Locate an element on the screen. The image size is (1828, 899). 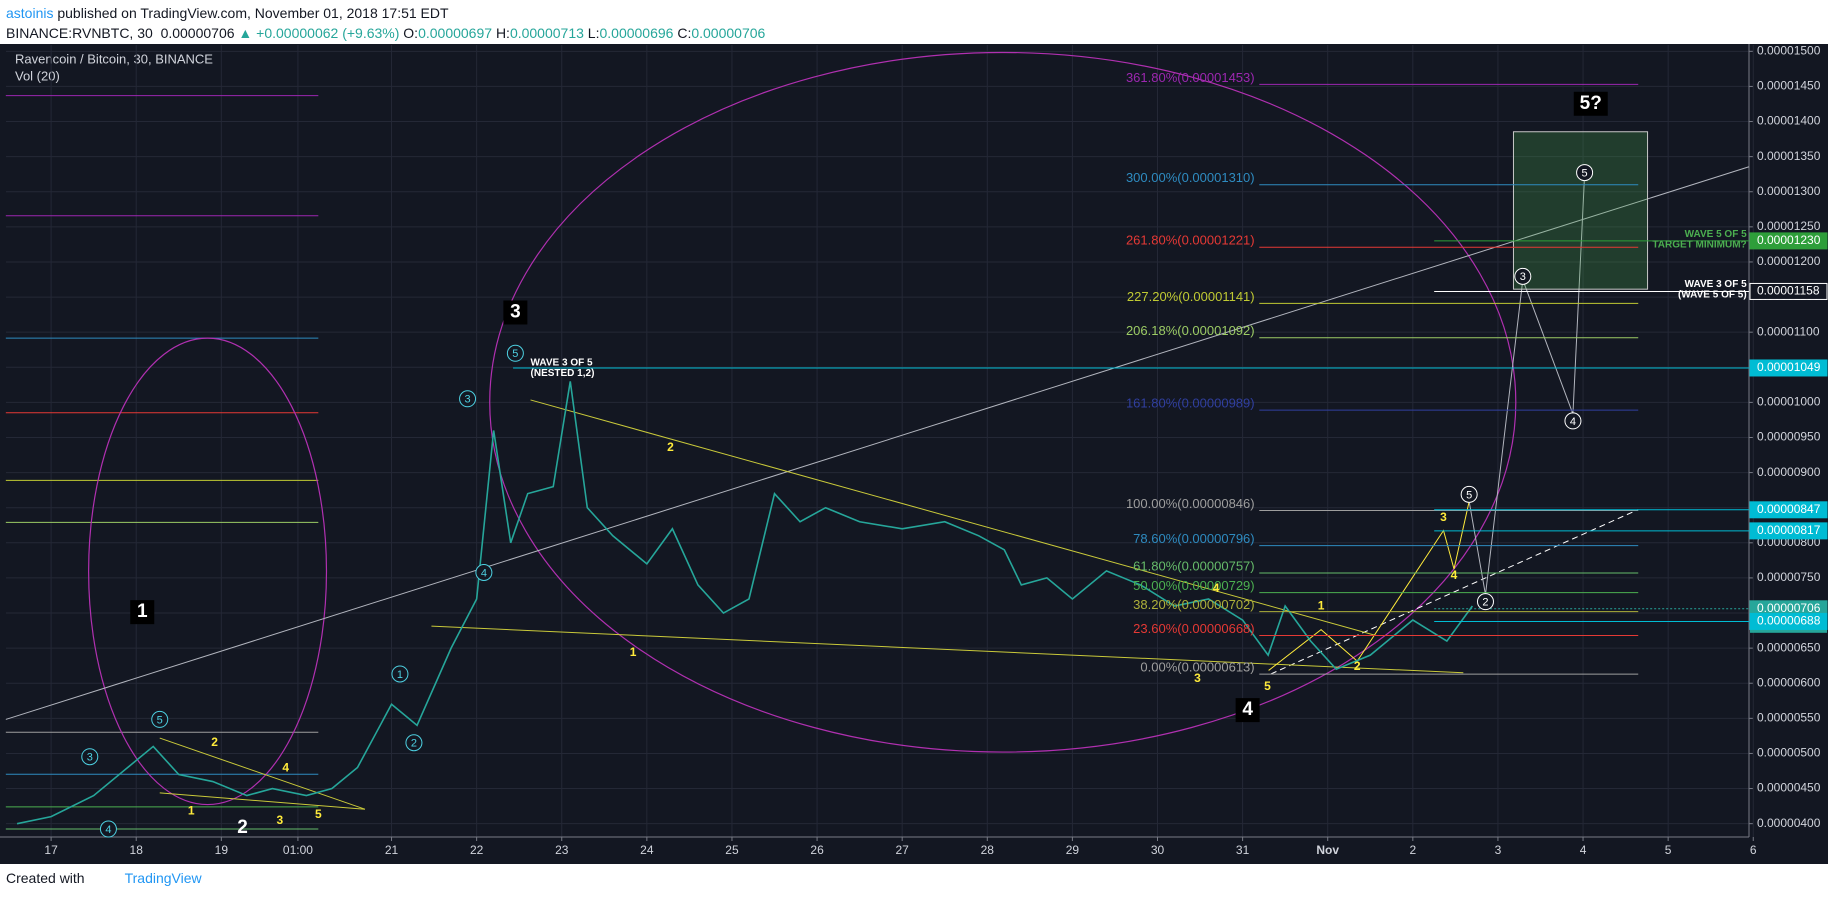
brand: TradingView is located at coordinates (163, 878).